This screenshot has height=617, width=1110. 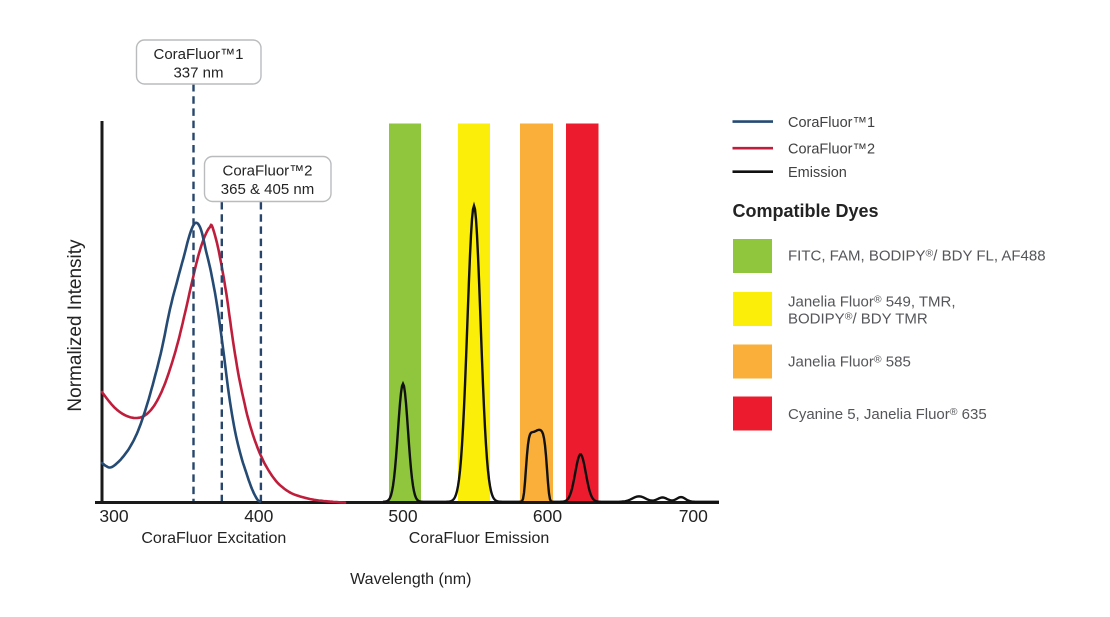 What do you see at coordinates (887, 414) in the screenshot?
I see `svg-text: Cyanine 5, Janelia Fluor® 635` at bounding box center [887, 414].